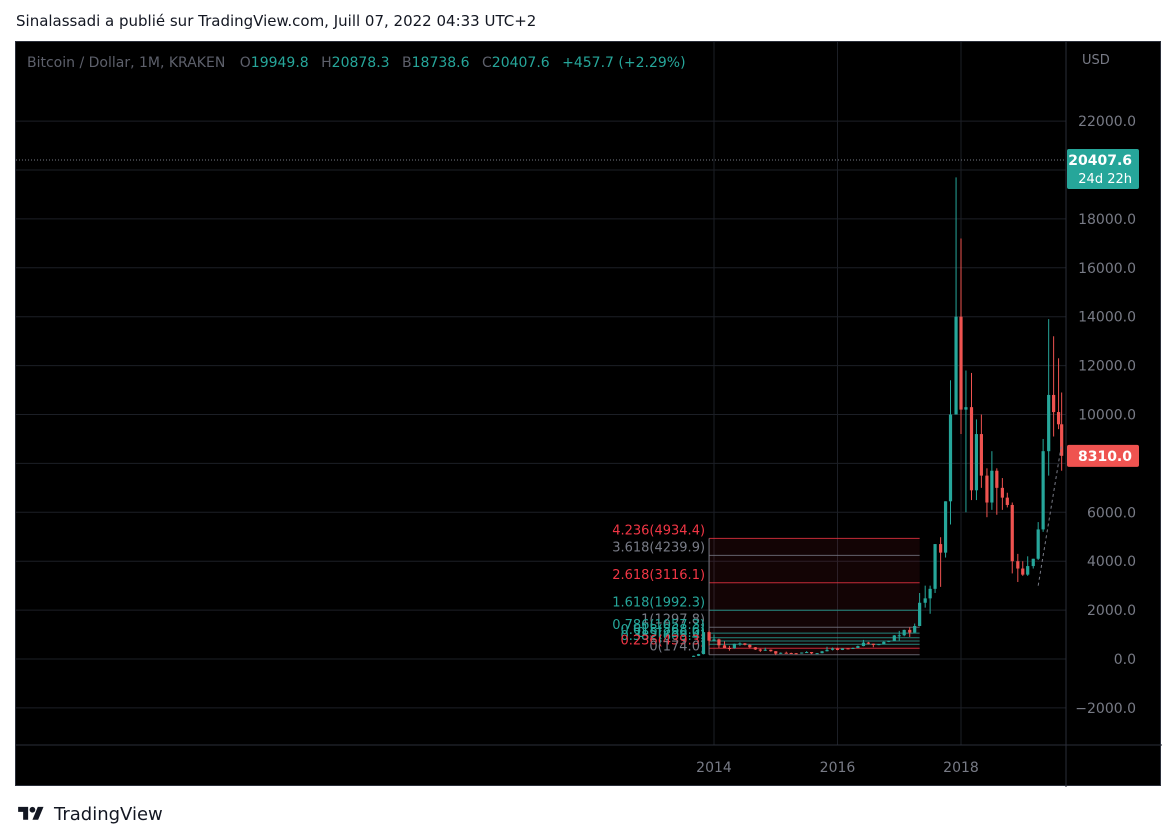  Describe the element at coordinates (326, 63) in the screenshot. I see `legend-high-label: H` at that location.